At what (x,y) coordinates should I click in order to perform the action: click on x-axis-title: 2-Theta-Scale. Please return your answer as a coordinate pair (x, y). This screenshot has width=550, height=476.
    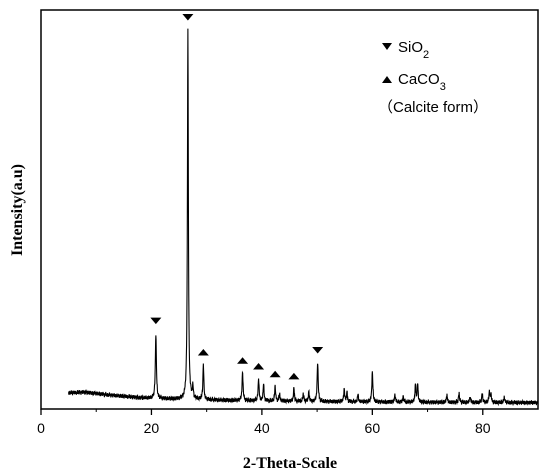
    Looking at the image, I should click on (290, 463).